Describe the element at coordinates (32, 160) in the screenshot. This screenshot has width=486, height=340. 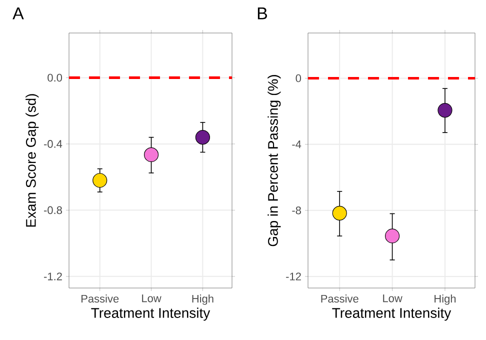
I see `y-axis-title: Exam Score Gap (sd)` at that location.